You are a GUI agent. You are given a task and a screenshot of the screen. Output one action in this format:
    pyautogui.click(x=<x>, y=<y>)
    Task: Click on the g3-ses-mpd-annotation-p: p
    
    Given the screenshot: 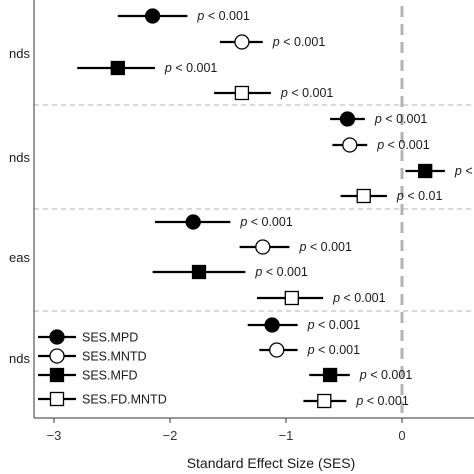 What is the action you would take?
    pyautogui.click(x=243, y=222)
    